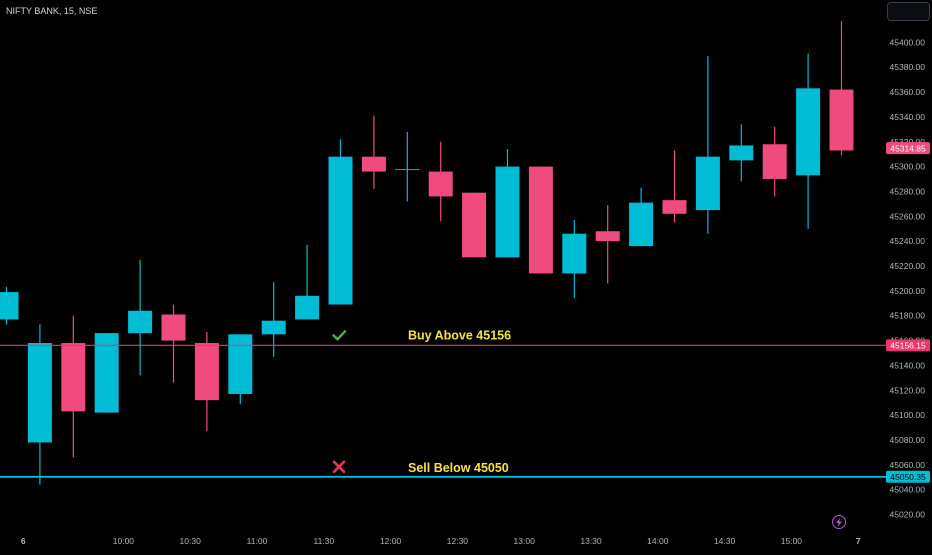  I want to click on x-tick-label: 12:00, so click(391, 541).